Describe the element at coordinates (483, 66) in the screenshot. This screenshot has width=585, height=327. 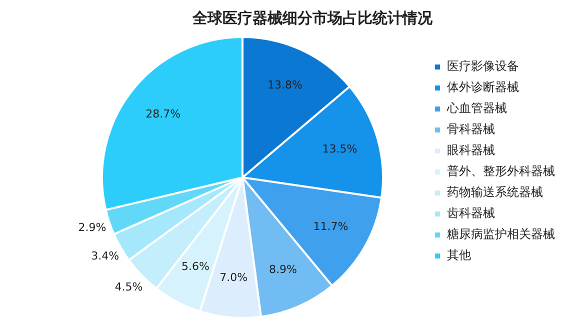
I see `legend-label: 医疗影像设备` at that location.